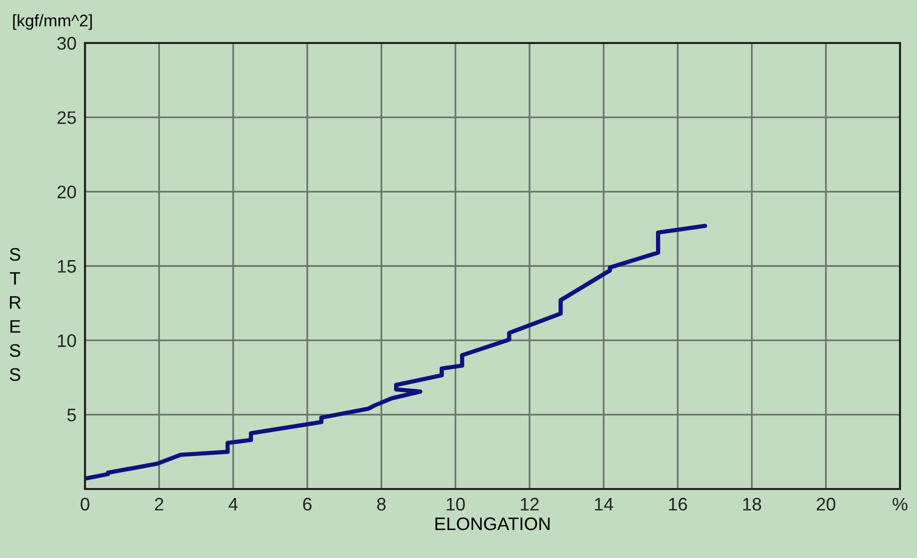 The image size is (917, 558). What do you see at coordinates (529, 504) in the screenshot?
I see `x-tick-label: 12` at bounding box center [529, 504].